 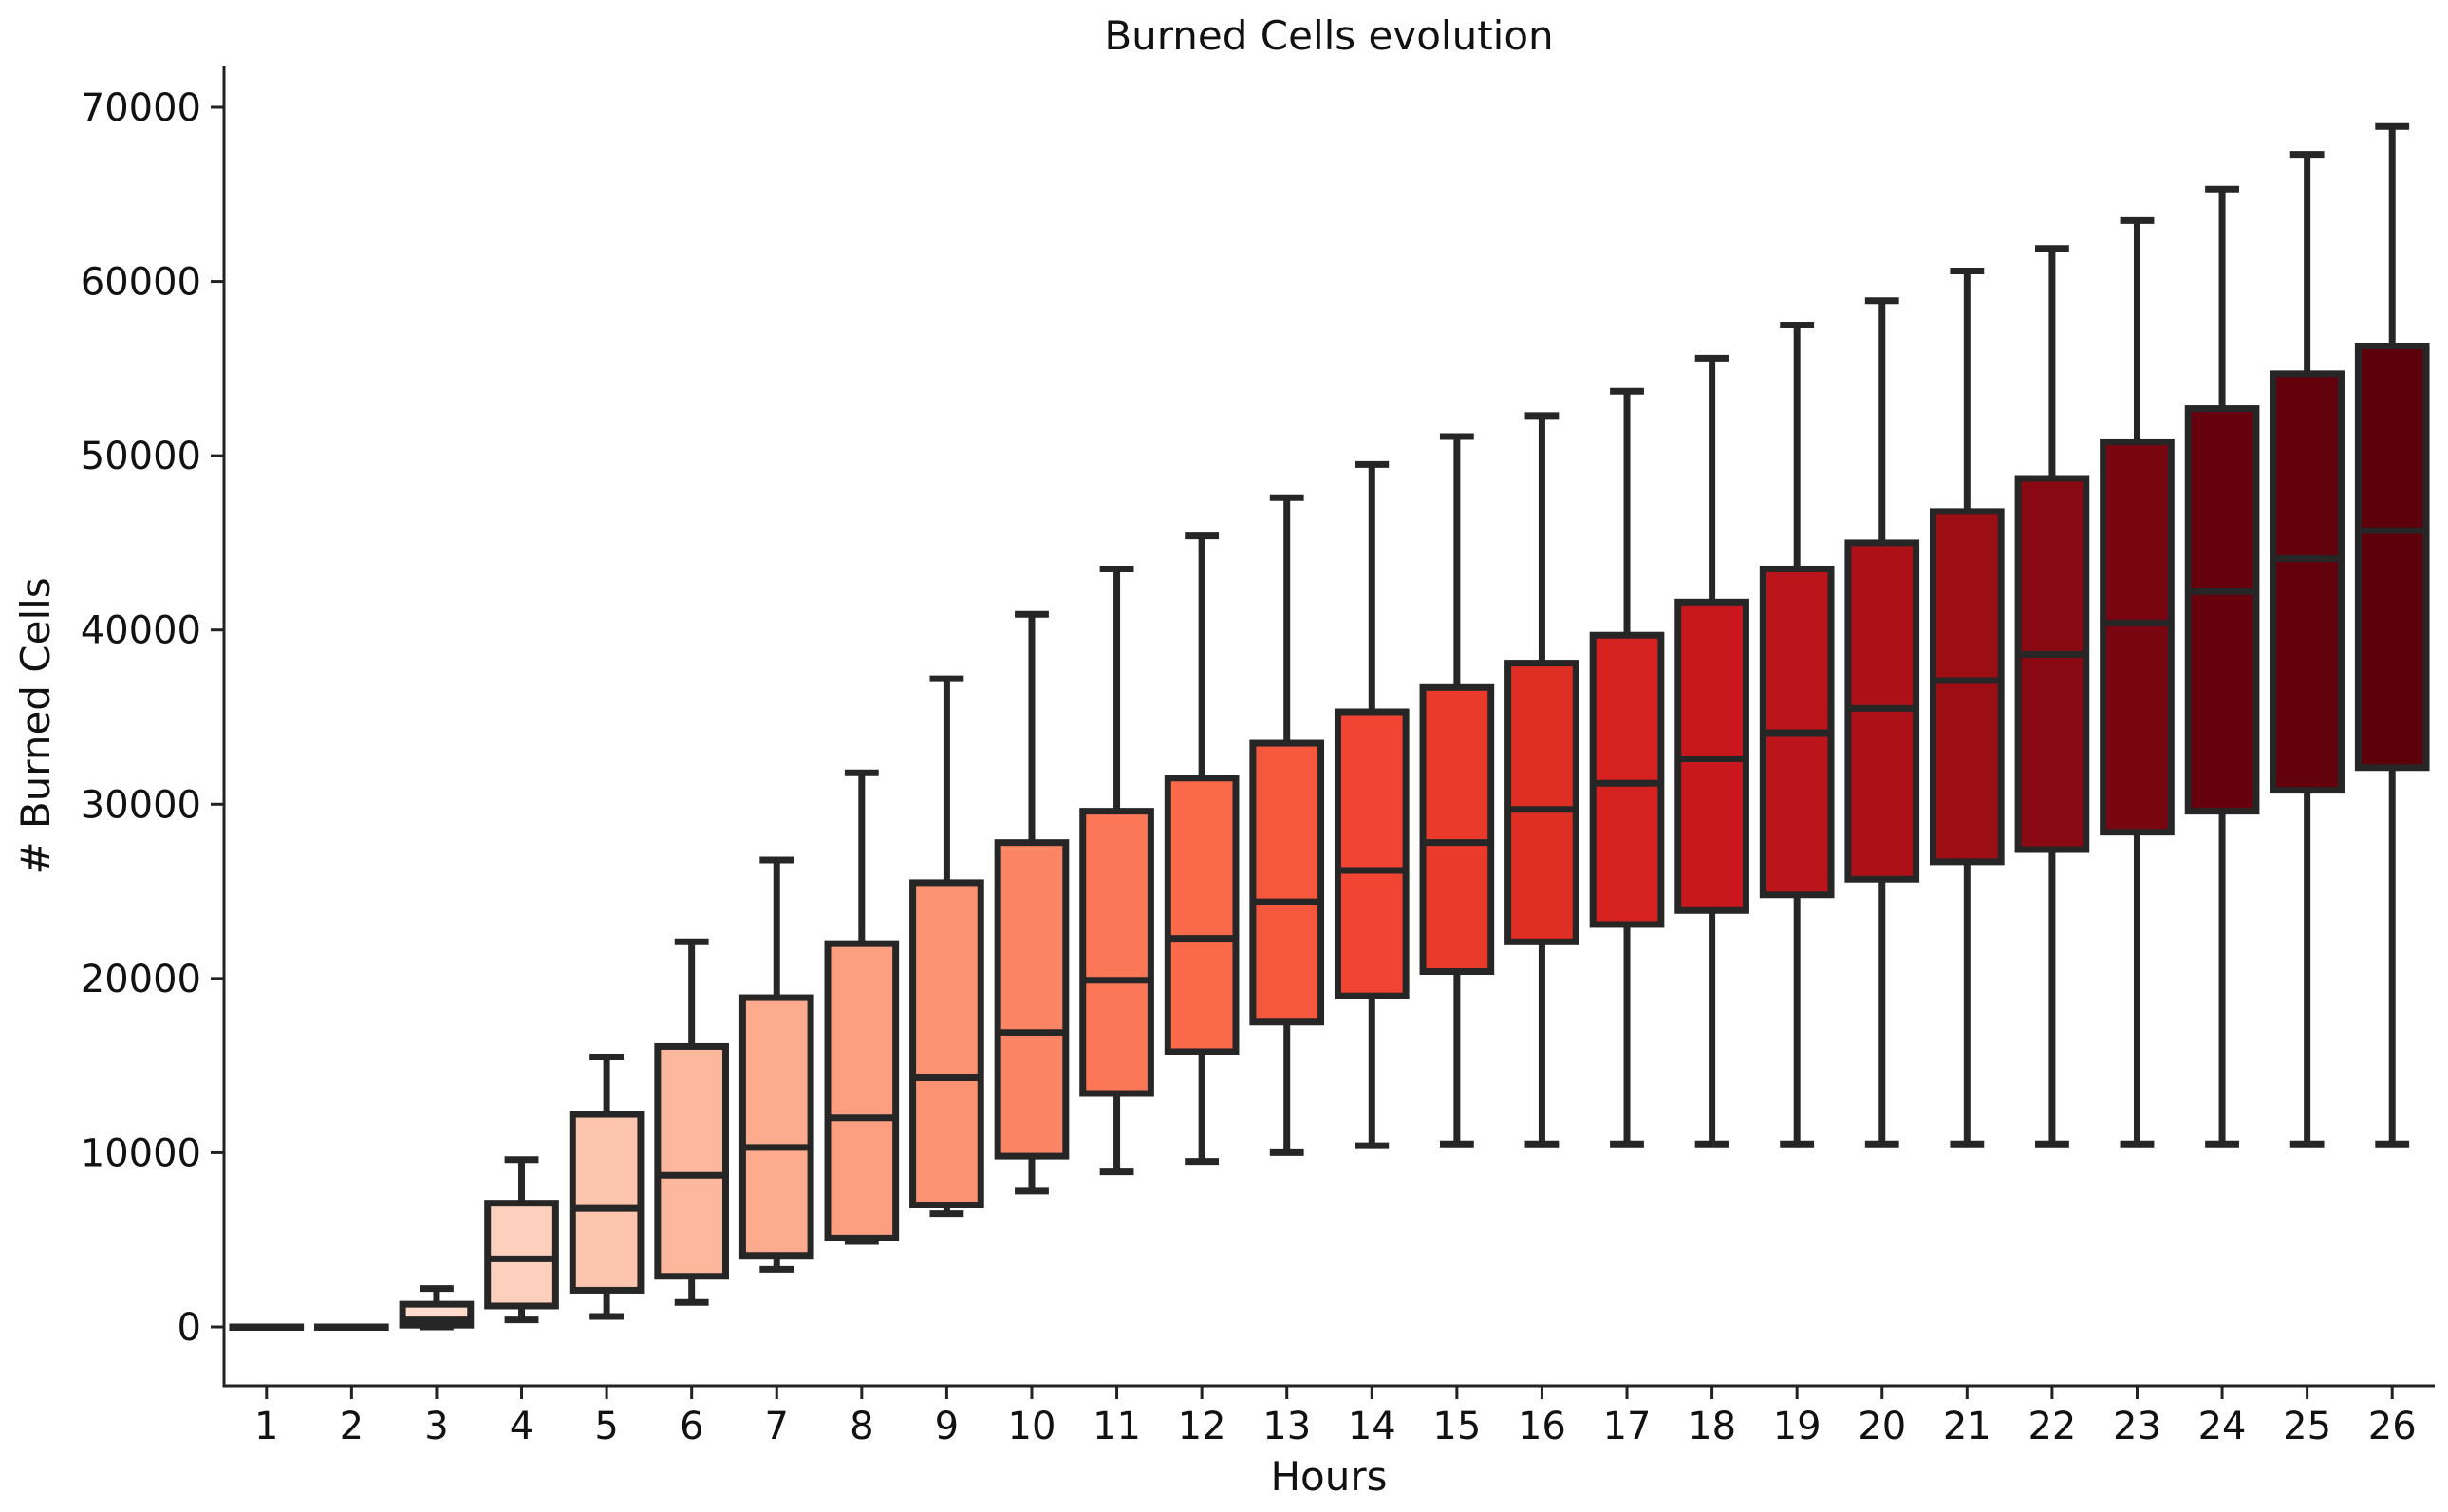 What do you see at coordinates (1542, 1426) in the screenshot?
I see `x-tick-label: 16` at bounding box center [1542, 1426].